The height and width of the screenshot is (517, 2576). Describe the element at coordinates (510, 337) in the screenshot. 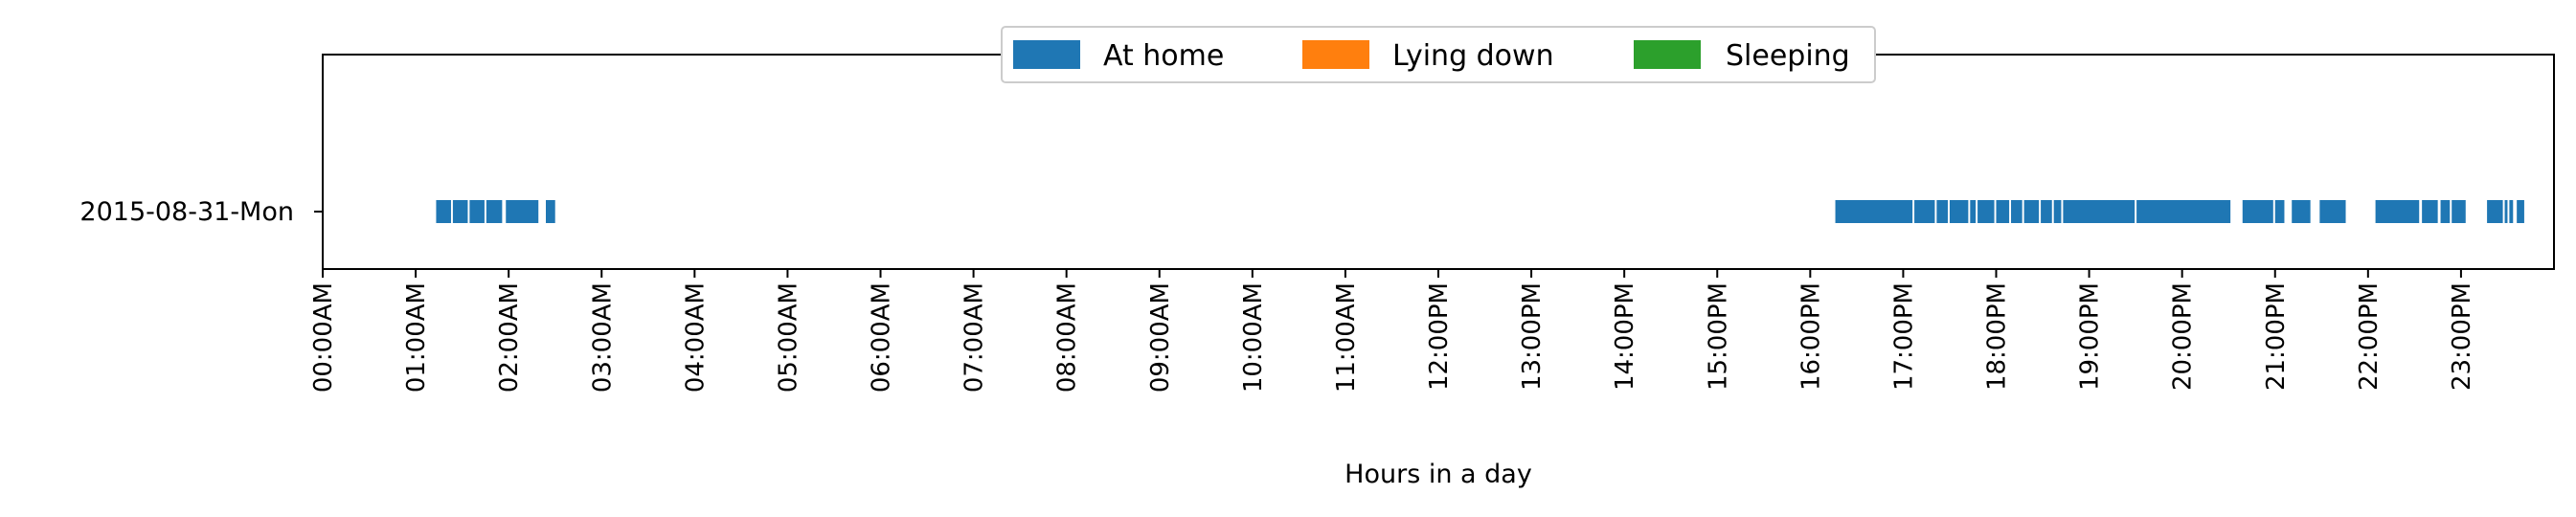

I see `x-tick-label: 02:00AM` at that location.